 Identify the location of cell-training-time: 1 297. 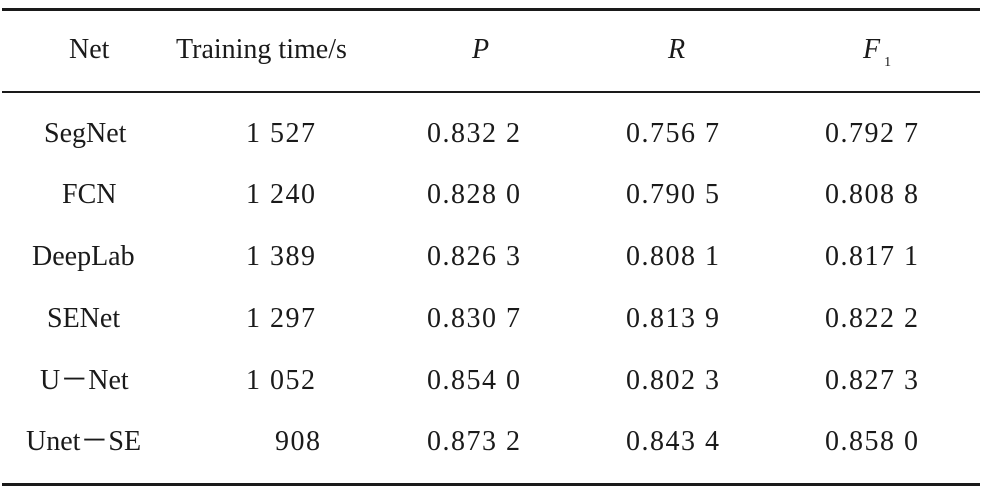
(281, 318).